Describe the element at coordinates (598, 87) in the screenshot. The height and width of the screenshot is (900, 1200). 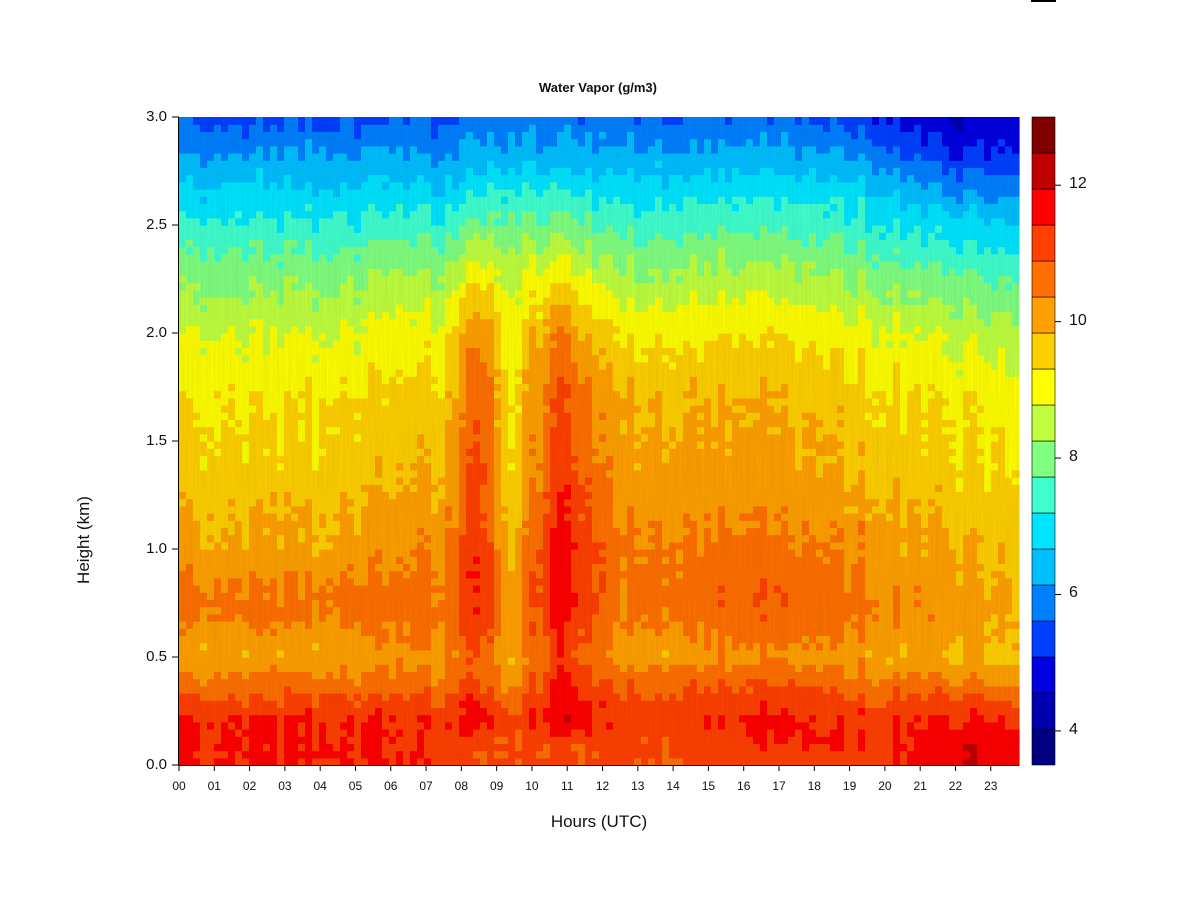
I see `chart-title: Water Vapor (g/m3)` at that location.